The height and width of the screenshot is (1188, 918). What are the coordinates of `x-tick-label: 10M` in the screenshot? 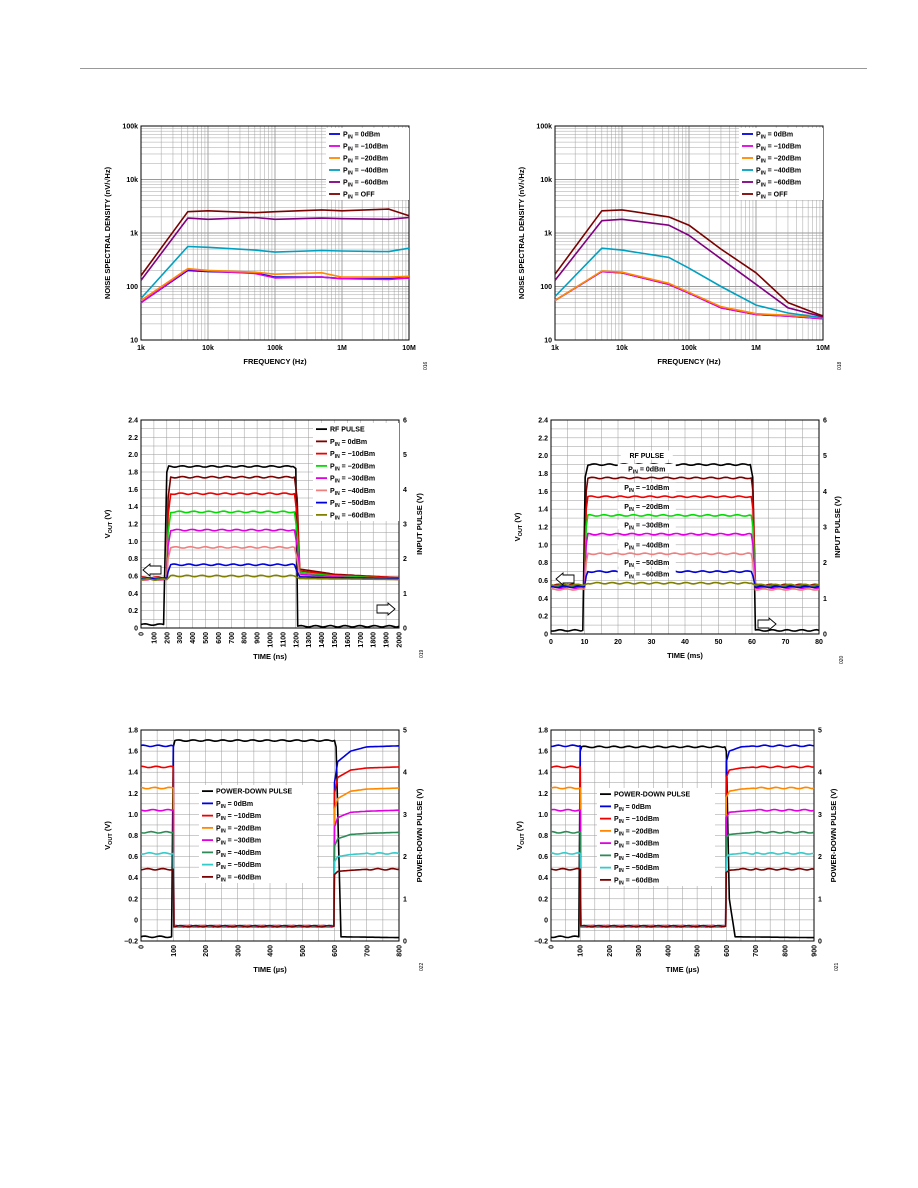 It's located at (823, 348).